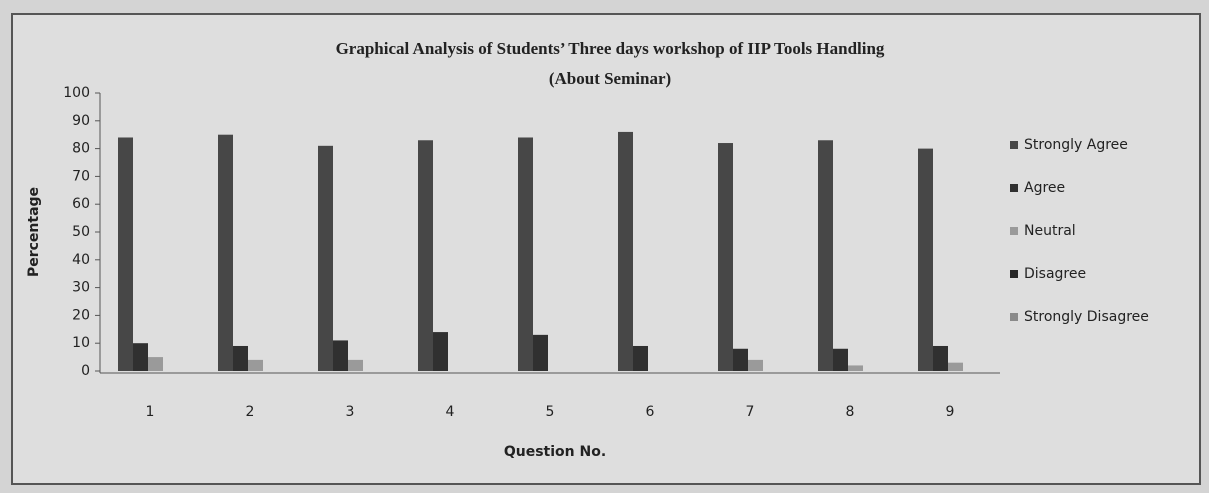  What do you see at coordinates (650, 412) in the screenshot?
I see `x-tick-label: 6` at bounding box center [650, 412].